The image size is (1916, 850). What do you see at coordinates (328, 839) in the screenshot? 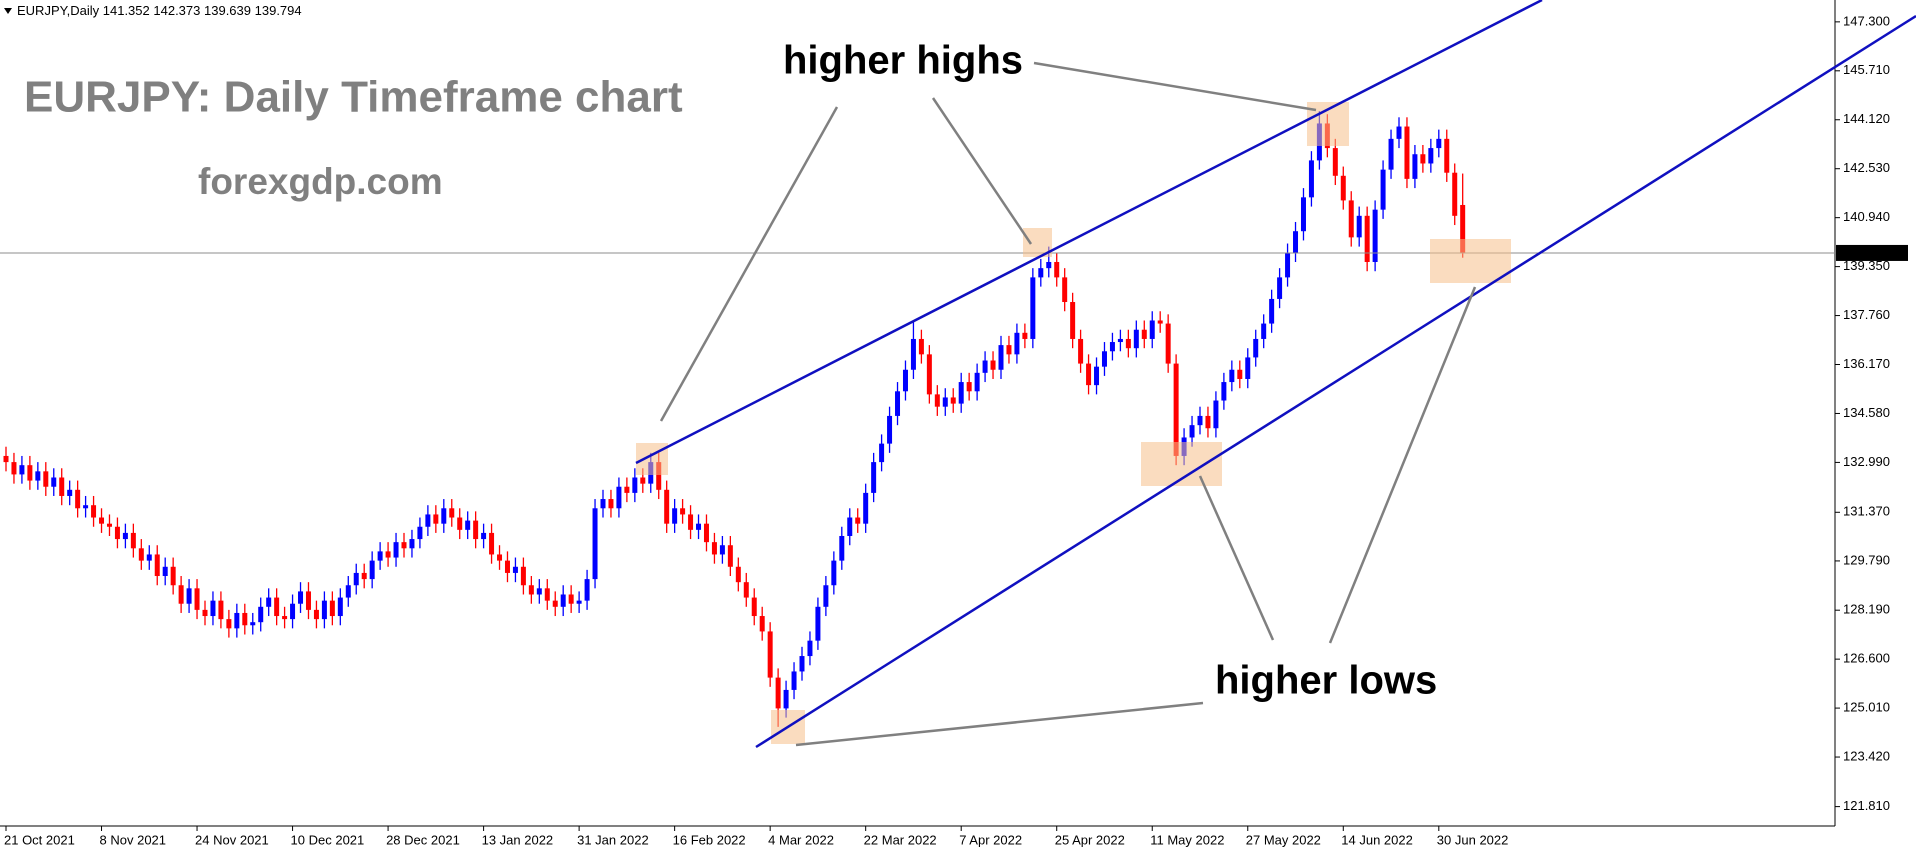
I see `x-tick-label: 10 Dec 2021` at bounding box center [328, 839].